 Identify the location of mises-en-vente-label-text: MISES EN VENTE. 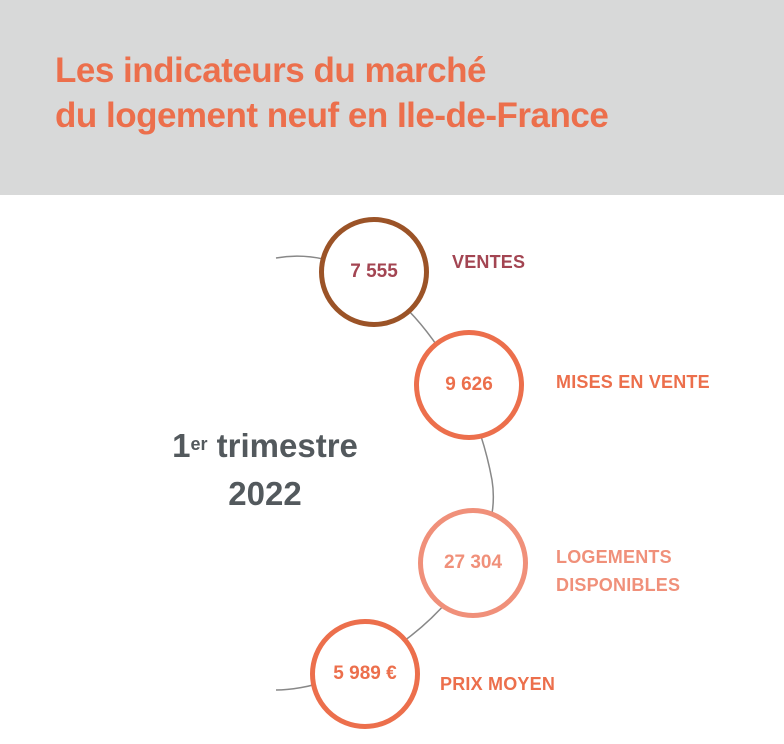
(633, 382).